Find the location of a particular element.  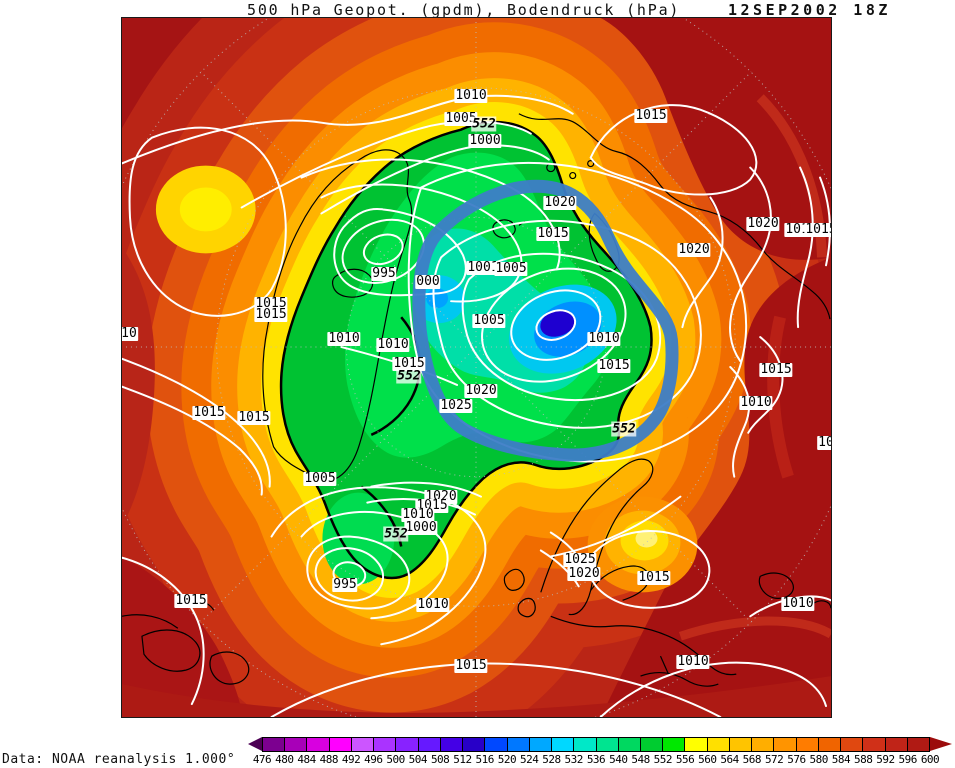

colorbar-tick-label: 508 is located at coordinates (440, 759).